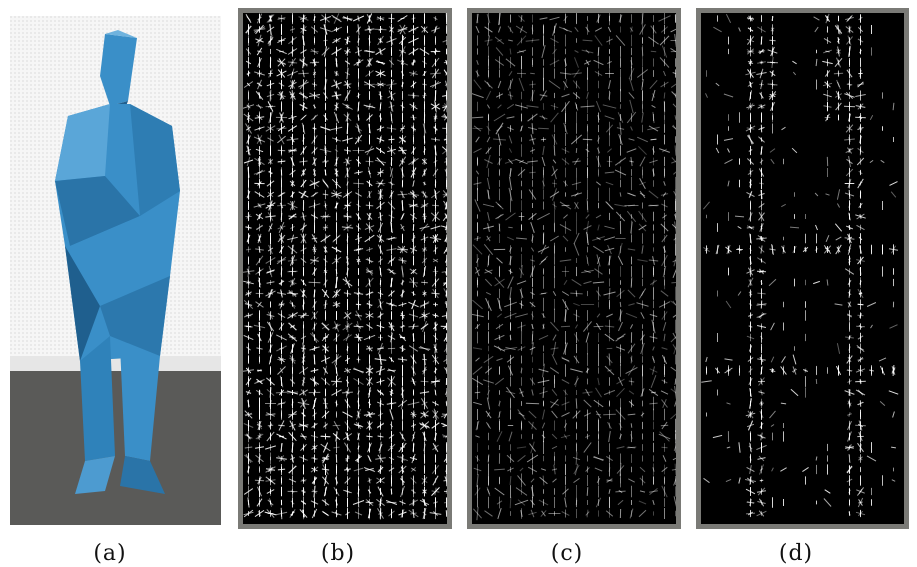 The height and width of the screenshot is (567, 917). I want to click on caption-d: (d), so click(796, 553).